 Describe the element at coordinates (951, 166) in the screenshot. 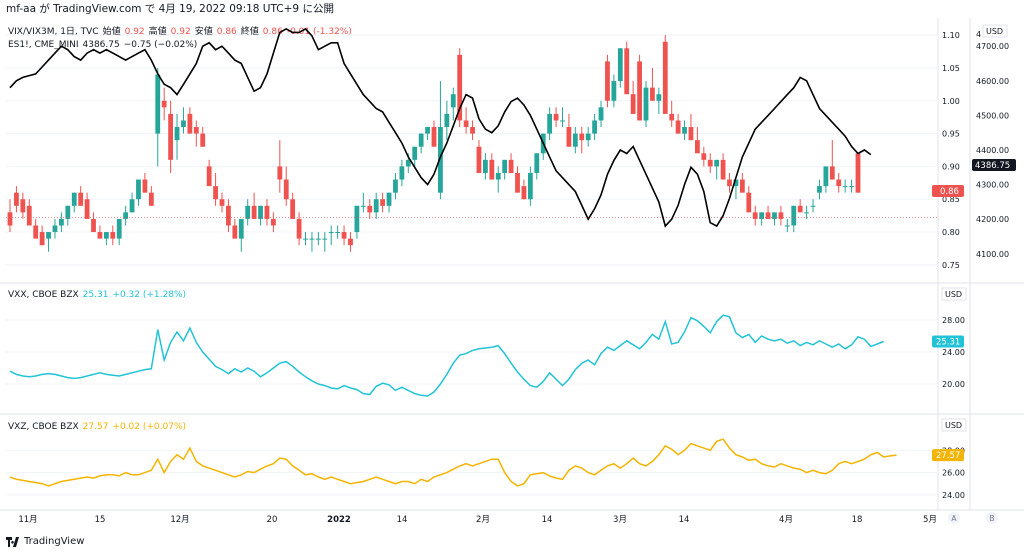

I see `pane1-tick-a: 0.90` at that location.